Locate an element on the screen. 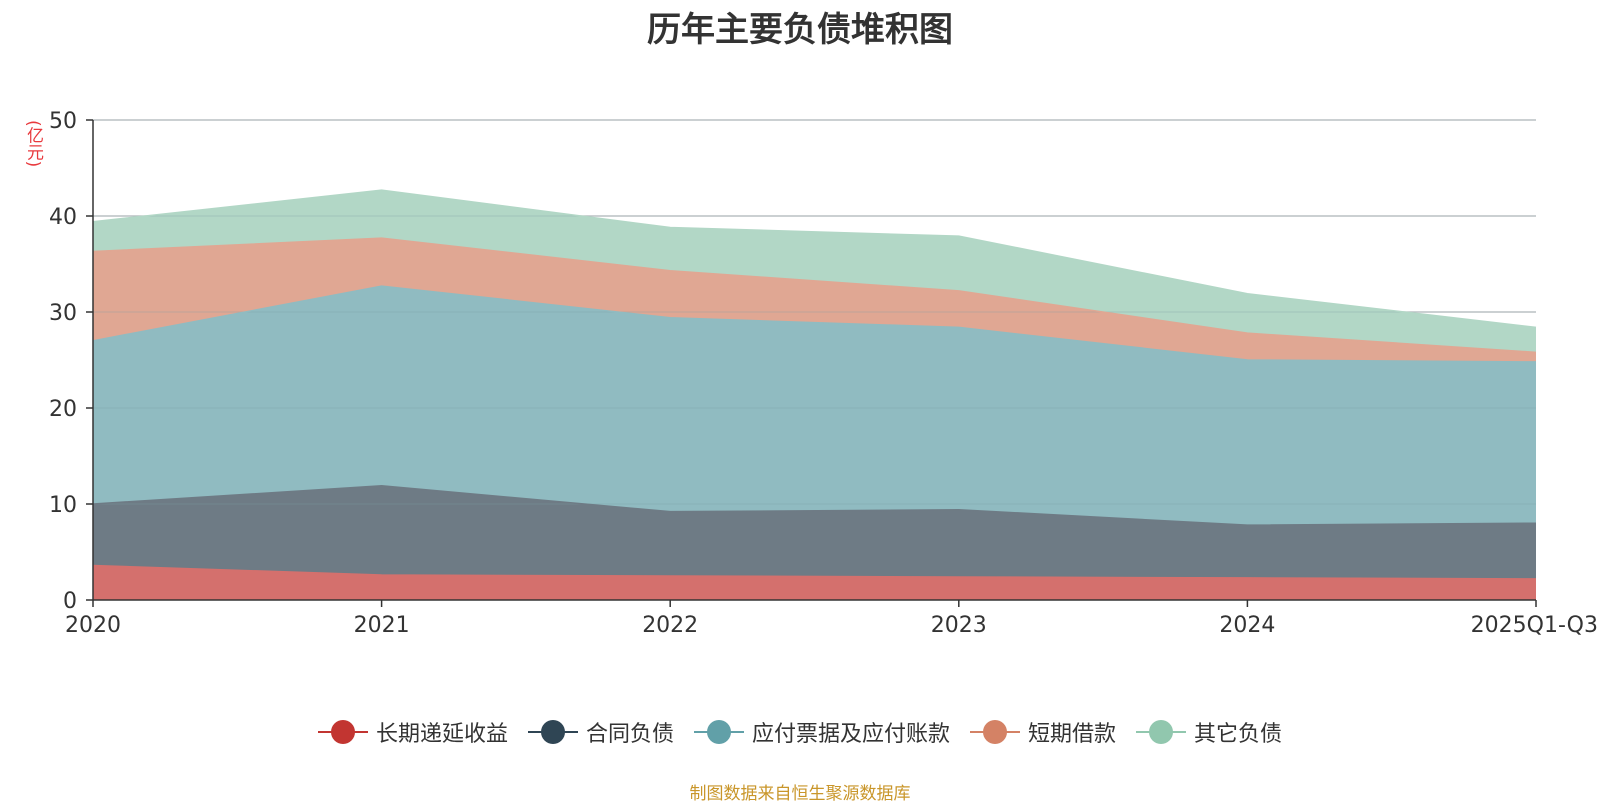 The width and height of the screenshot is (1600, 804). x-tick-label-1: 2021 is located at coordinates (382, 625).